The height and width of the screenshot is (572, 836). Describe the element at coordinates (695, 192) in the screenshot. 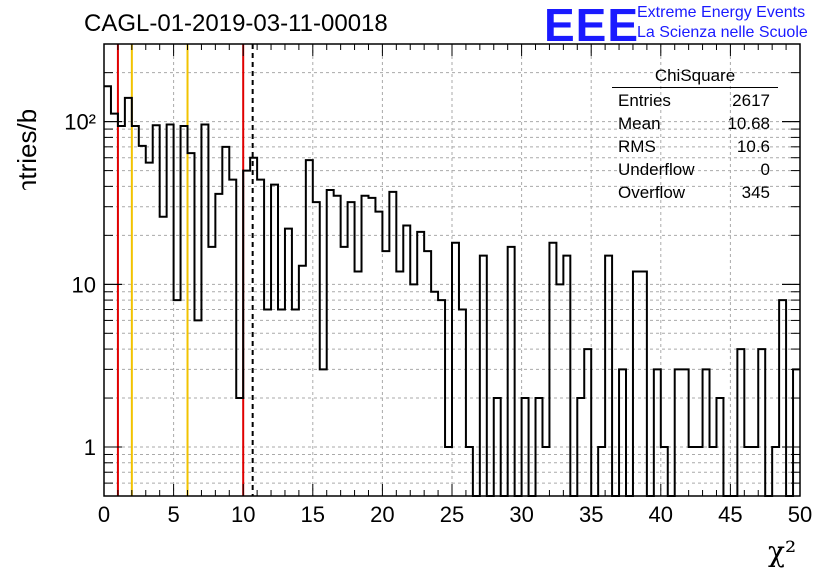

I see `stats-row: Overflow 345` at that location.